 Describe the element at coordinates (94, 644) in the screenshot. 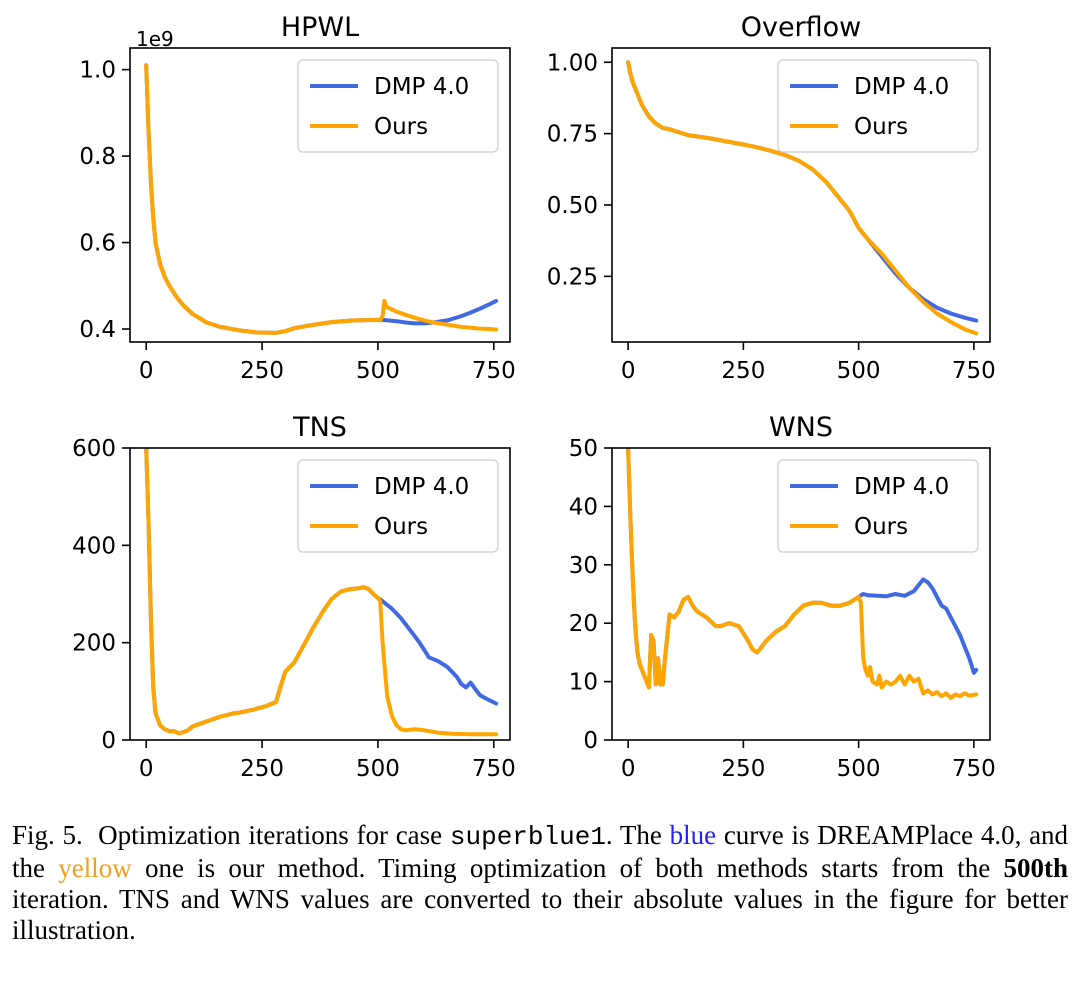

I see `y-tick-label: 200` at that location.